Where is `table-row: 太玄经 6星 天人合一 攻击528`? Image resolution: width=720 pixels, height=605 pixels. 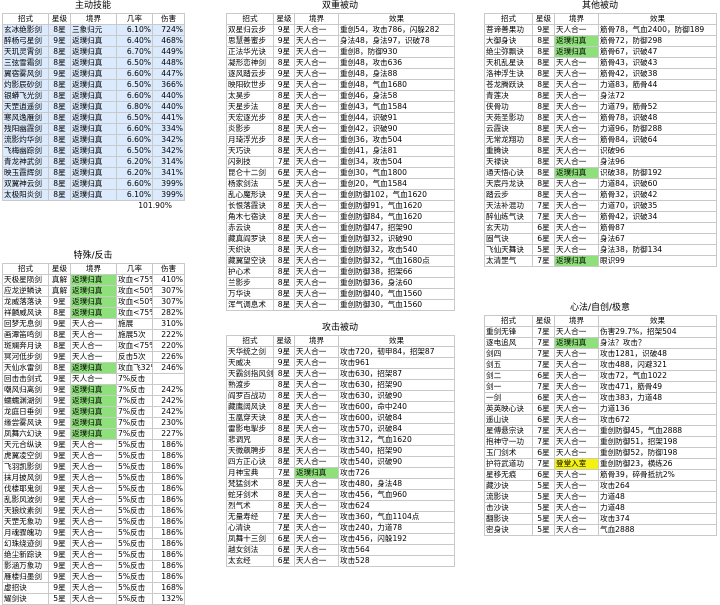
table-row: 太玄经 6星 天人合一 攻击528 is located at coordinates (340, 561).